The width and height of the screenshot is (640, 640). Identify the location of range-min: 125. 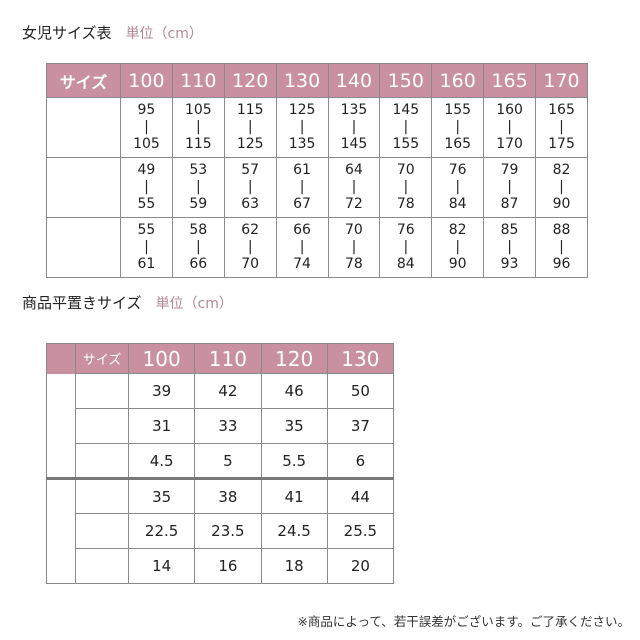
(302, 110).